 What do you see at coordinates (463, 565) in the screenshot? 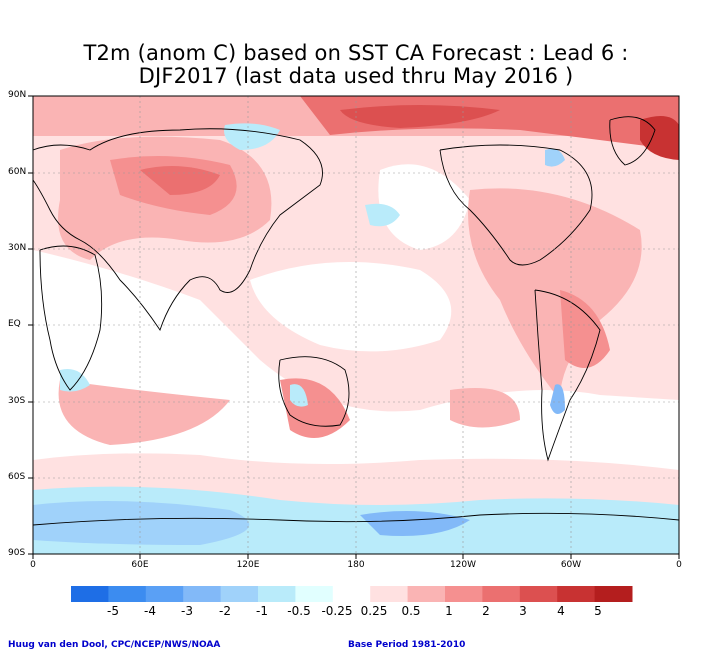
I see `lon-label-120w: 120W` at bounding box center [463, 565].